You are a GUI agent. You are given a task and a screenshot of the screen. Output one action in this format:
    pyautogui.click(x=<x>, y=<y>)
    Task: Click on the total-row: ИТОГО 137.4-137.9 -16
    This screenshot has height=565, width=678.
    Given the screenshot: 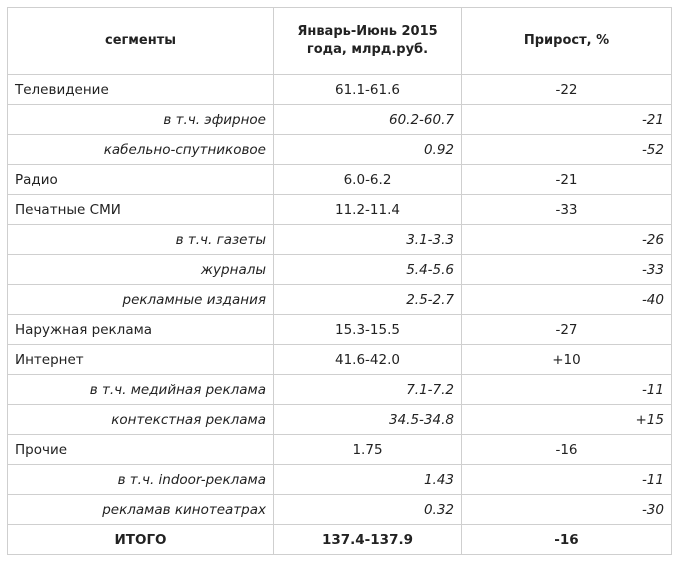 What is the action you would take?
    pyautogui.click(x=339, y=539)
    